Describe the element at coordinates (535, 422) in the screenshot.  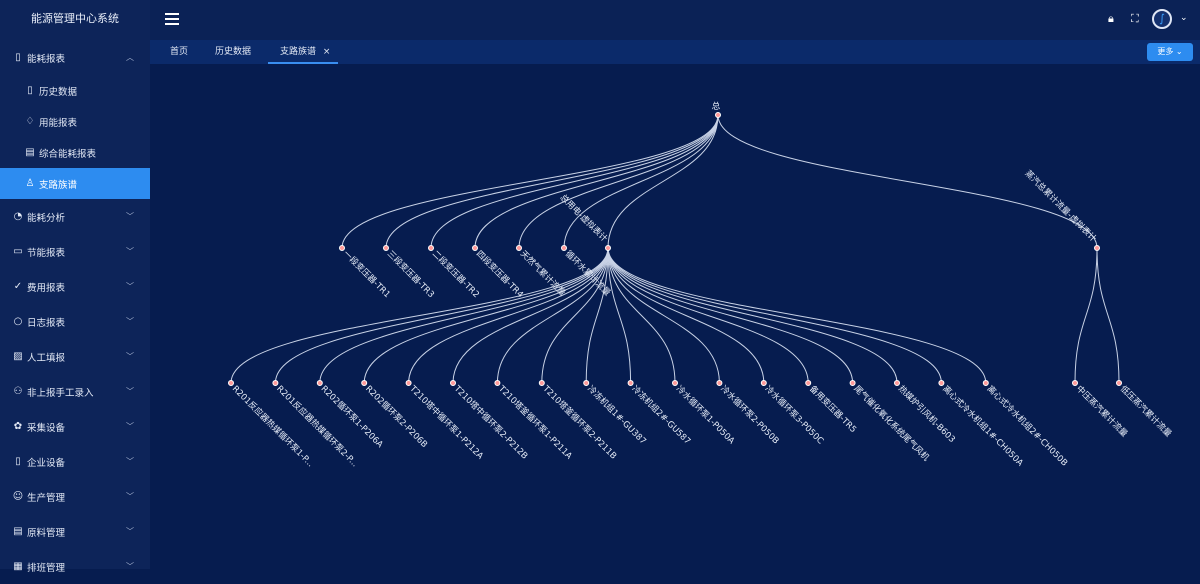
I see `tree-node-label: T210塔釜循环泵1-P211A` at that location.